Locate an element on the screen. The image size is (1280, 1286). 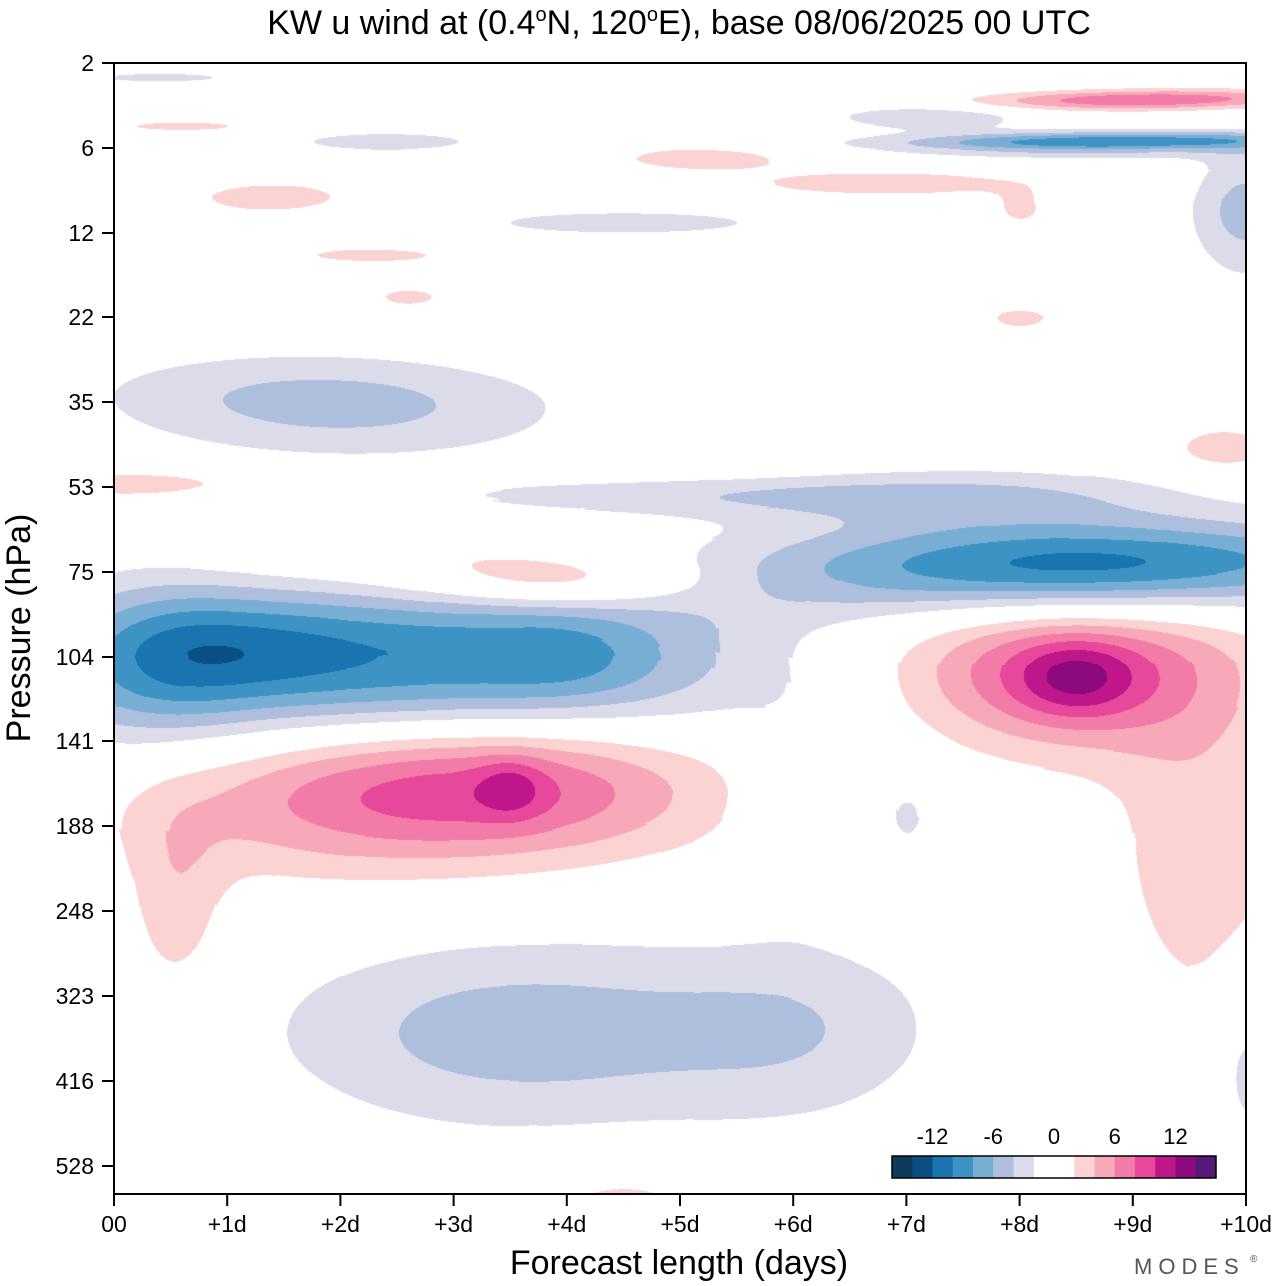
x-tick-label: +4d is located at coordinates (566, 1224).